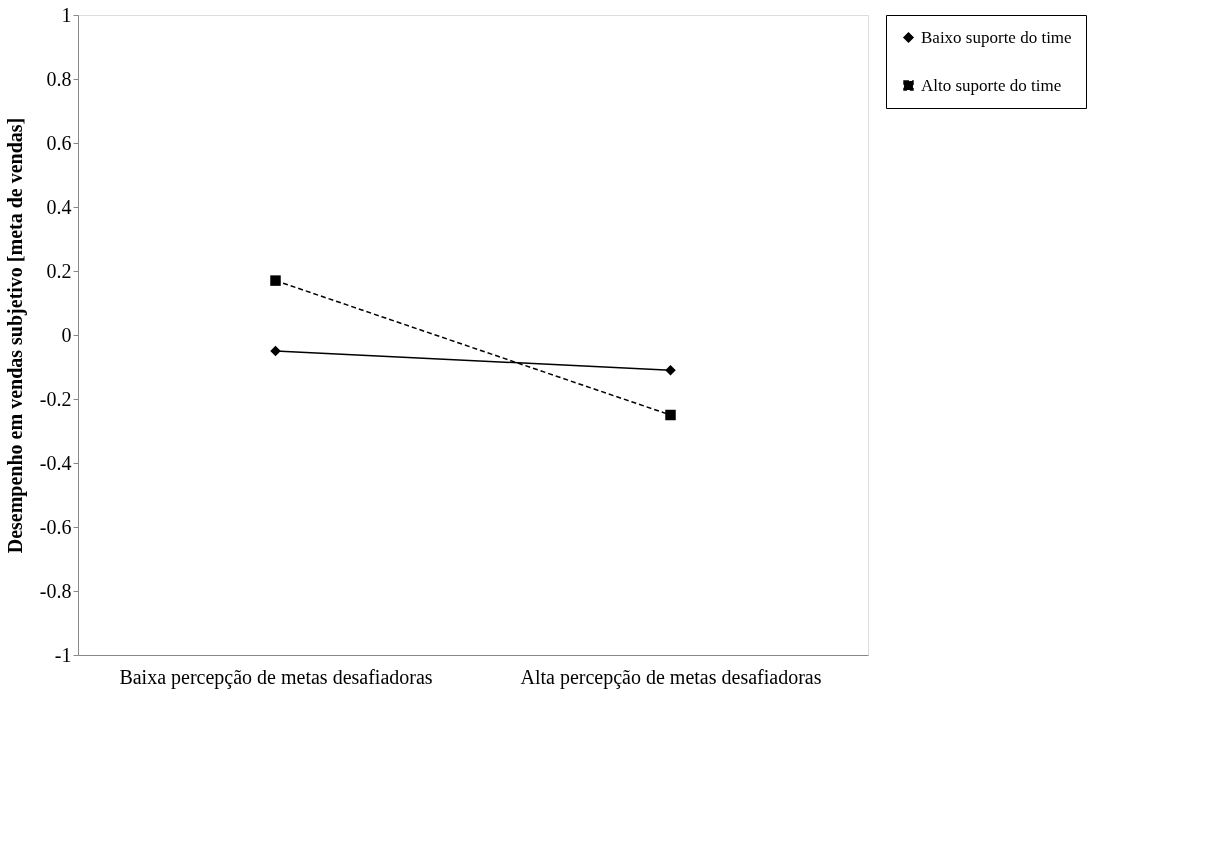 The height and width of the screenshot is (842, 1207). I want to click on y-tick-label: -0.2, so click(55, 398).